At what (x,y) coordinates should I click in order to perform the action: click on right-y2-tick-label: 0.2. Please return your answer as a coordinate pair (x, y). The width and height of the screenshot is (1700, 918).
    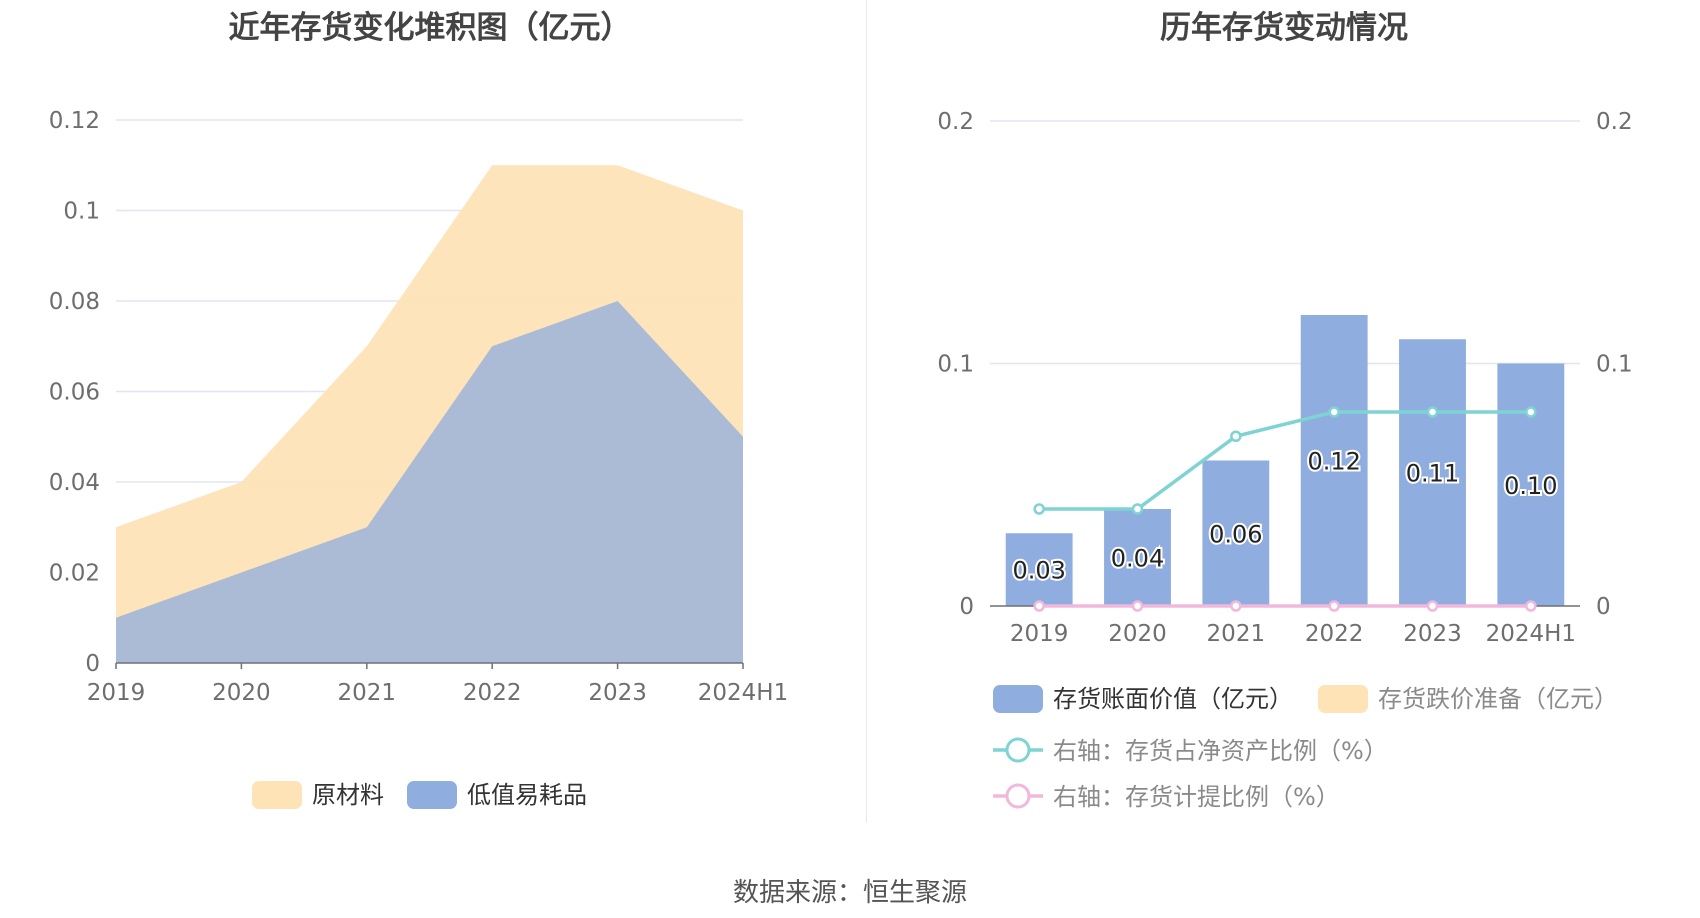
    Looking at the image, I should click on (1614, 122).